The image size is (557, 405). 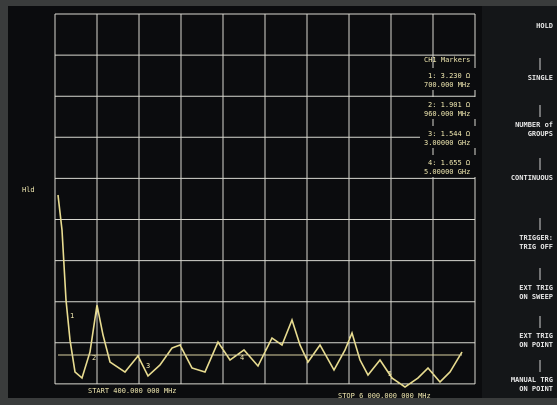 I want to click on marker-frequency: 5.00000 GHz, so click(x=447, y=172).